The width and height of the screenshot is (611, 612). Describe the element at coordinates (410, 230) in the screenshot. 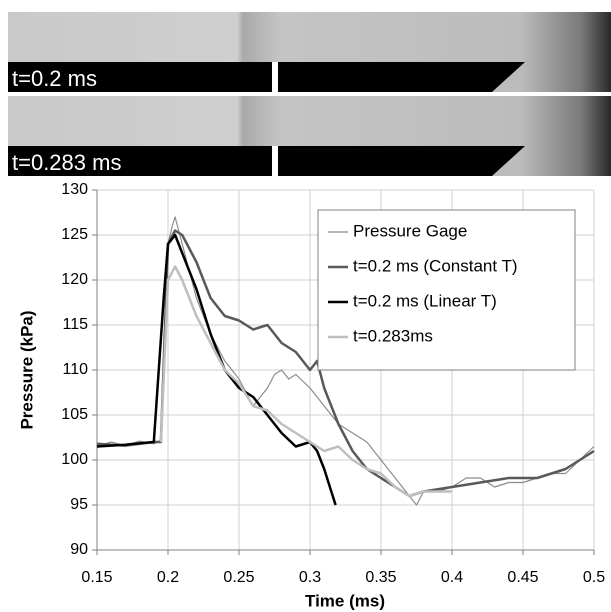

I see `legend-label: Pressure Gage` at that location.